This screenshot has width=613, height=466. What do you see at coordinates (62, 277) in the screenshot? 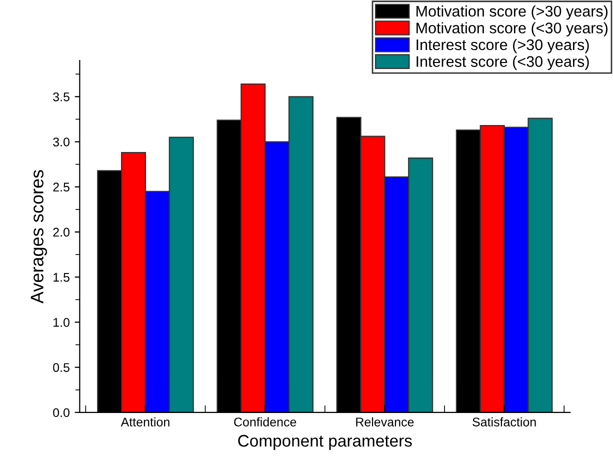
I see `y-tick-label: 1.5` at bounding box center [62, 277].